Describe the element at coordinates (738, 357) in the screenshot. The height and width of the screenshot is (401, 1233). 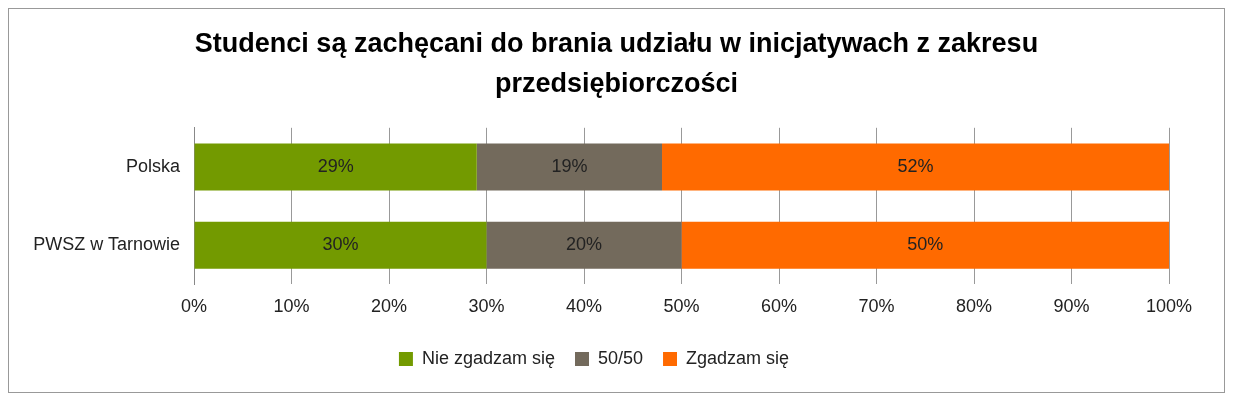
I see `legend-label: Zgadzam się` at that location.